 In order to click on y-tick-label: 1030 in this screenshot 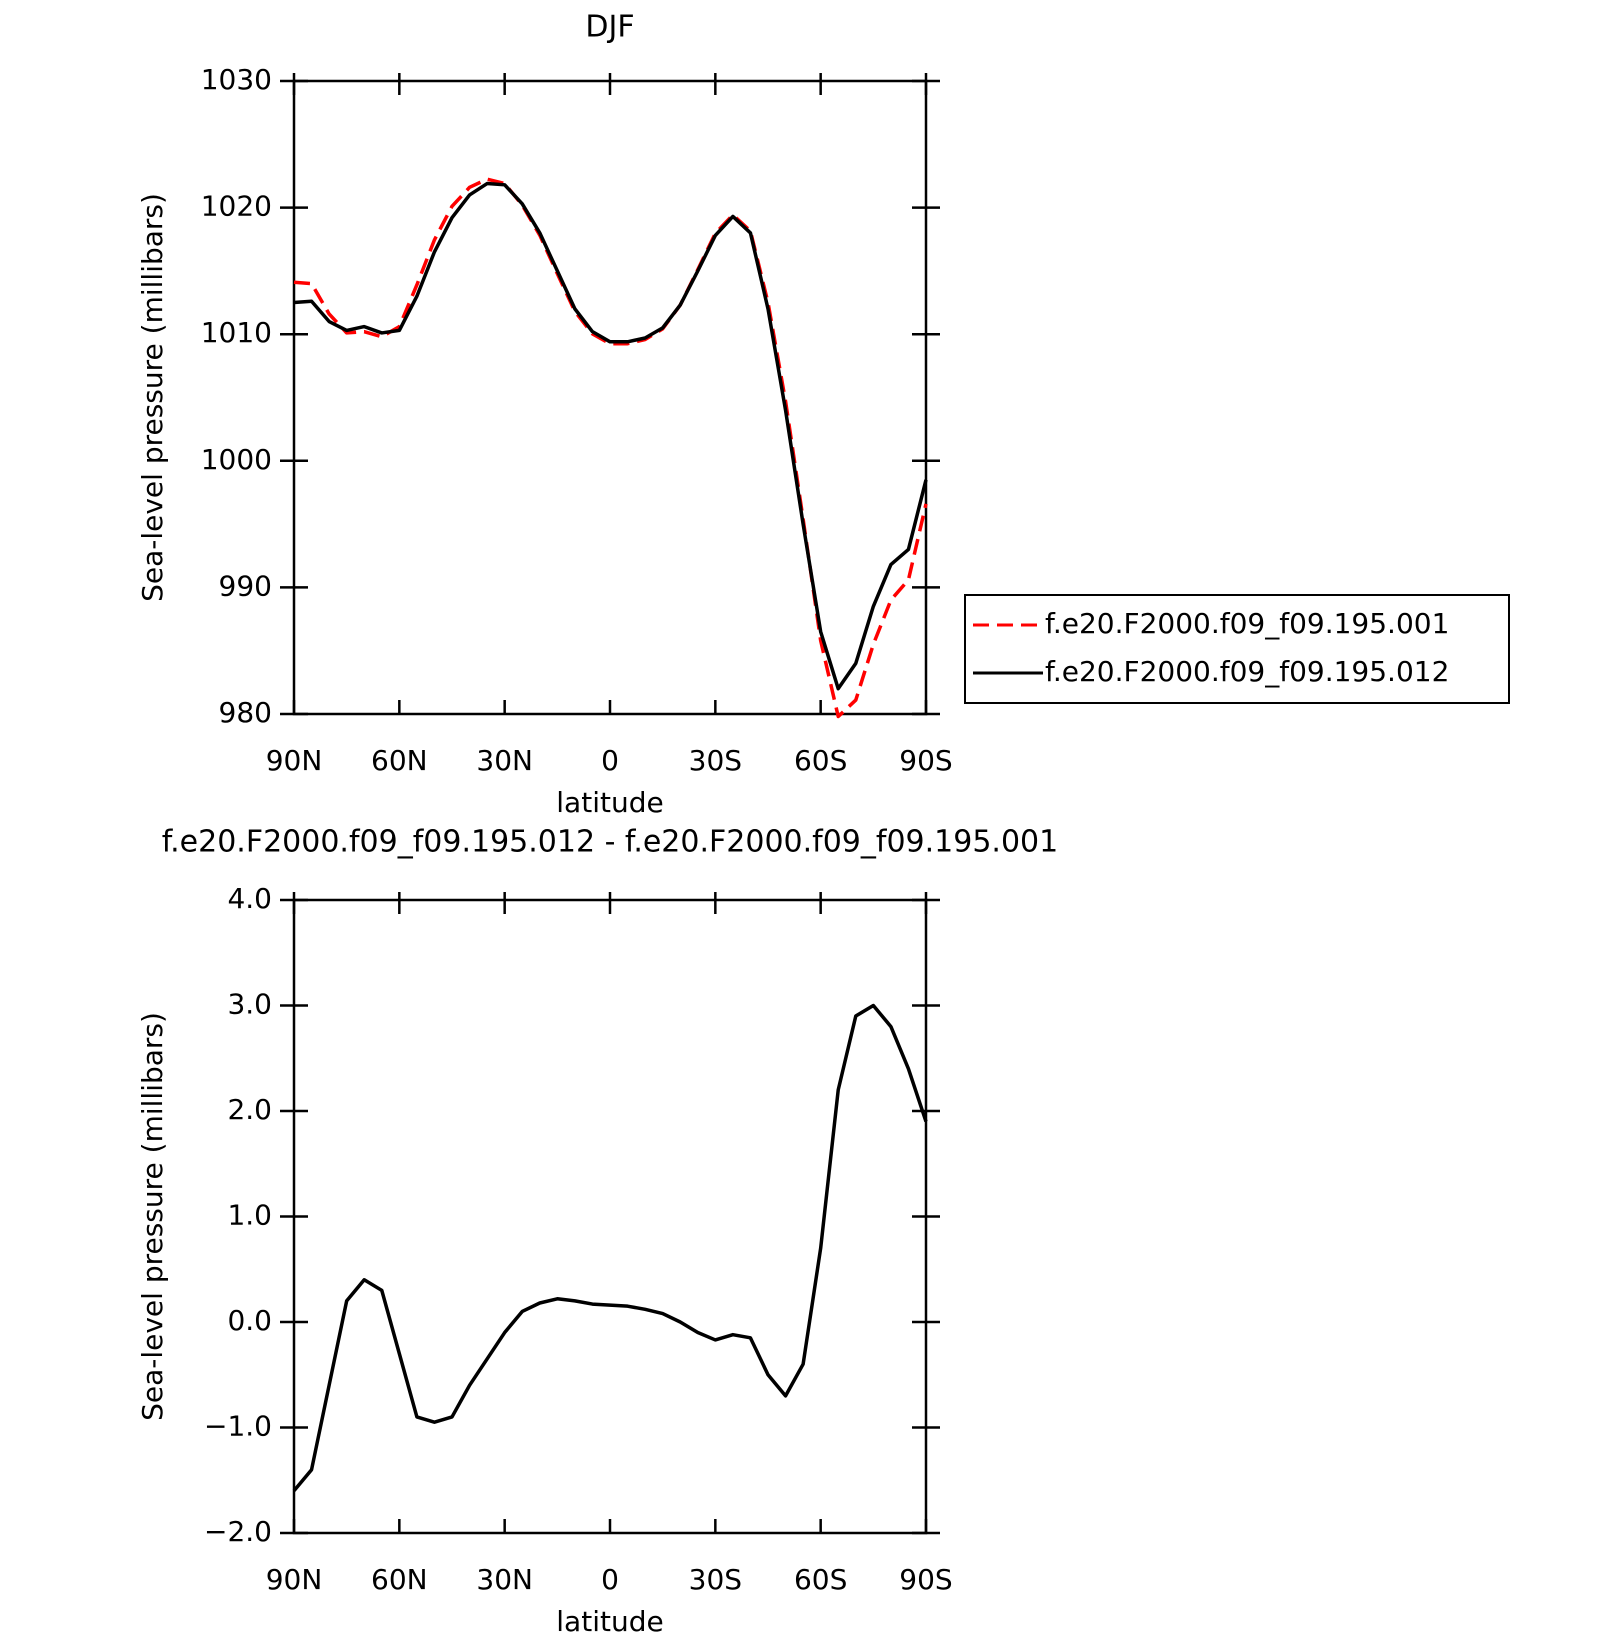, I will do `click(236, 79)`.